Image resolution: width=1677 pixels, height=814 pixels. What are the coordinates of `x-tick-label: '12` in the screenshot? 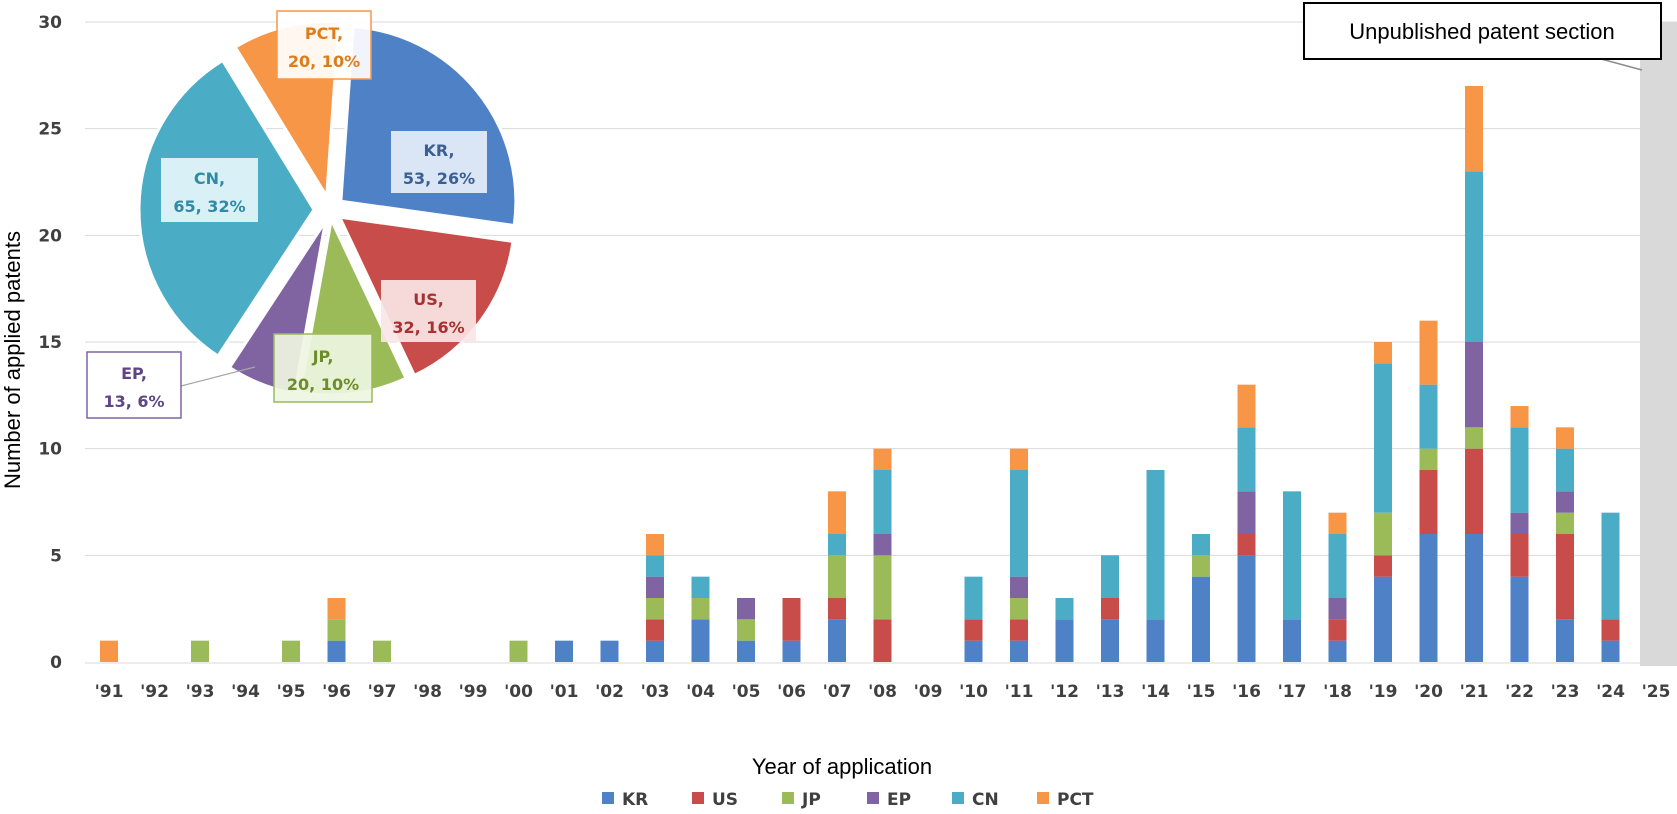 It's located at (1064, 692).